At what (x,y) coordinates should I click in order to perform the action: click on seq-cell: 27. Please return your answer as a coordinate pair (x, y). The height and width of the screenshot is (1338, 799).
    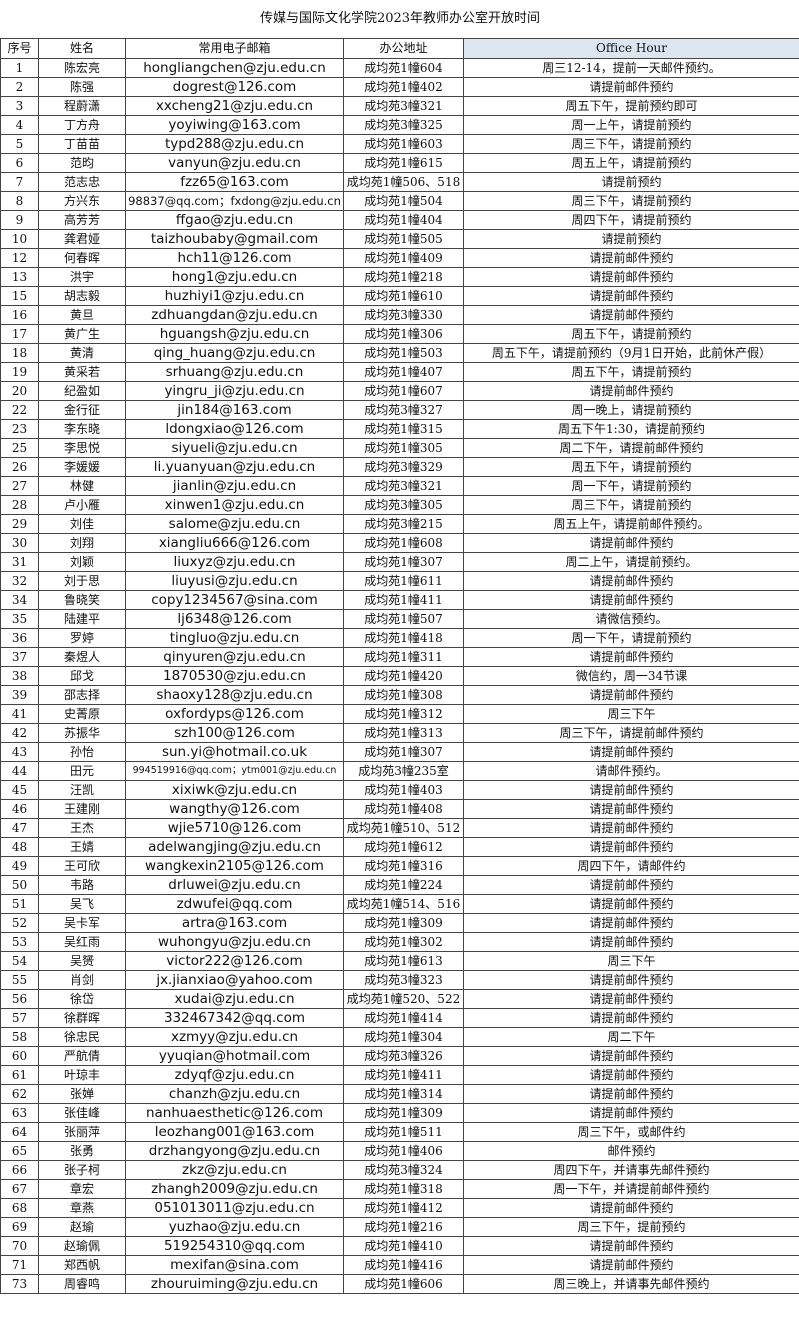
    Looking at the image, I should click on (19, 485).